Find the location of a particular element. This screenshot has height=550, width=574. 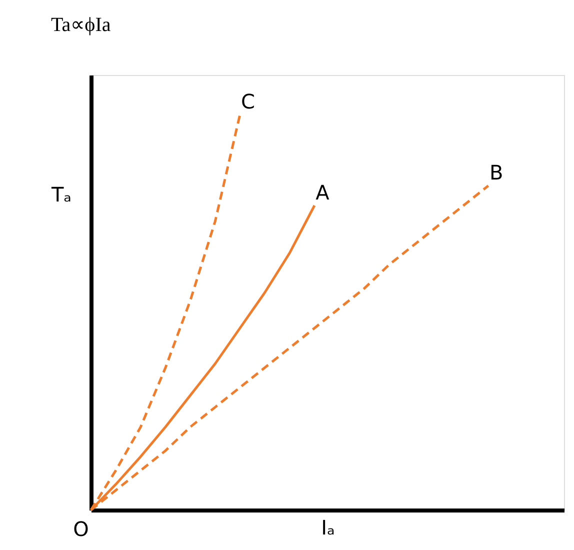

series-label: C is located at coordinates (248, 102).